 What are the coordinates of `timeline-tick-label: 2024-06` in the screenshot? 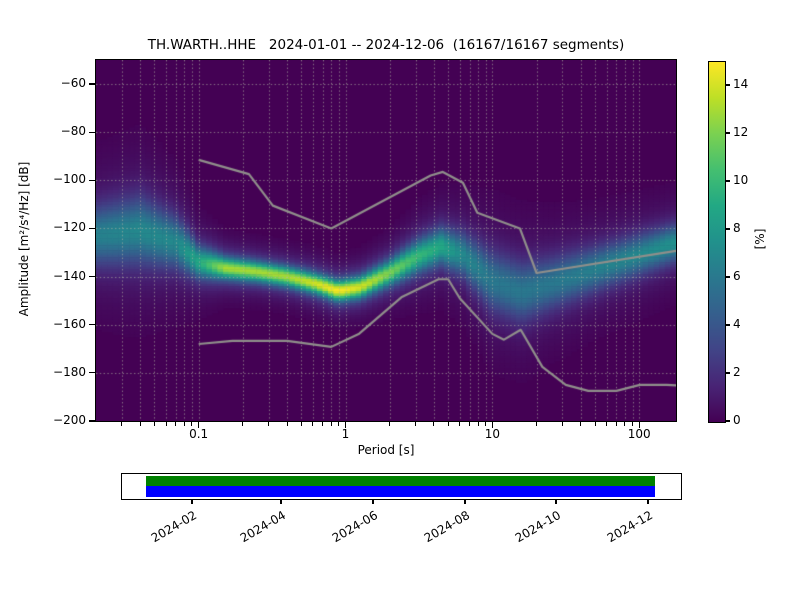 It's located at (355, 527).